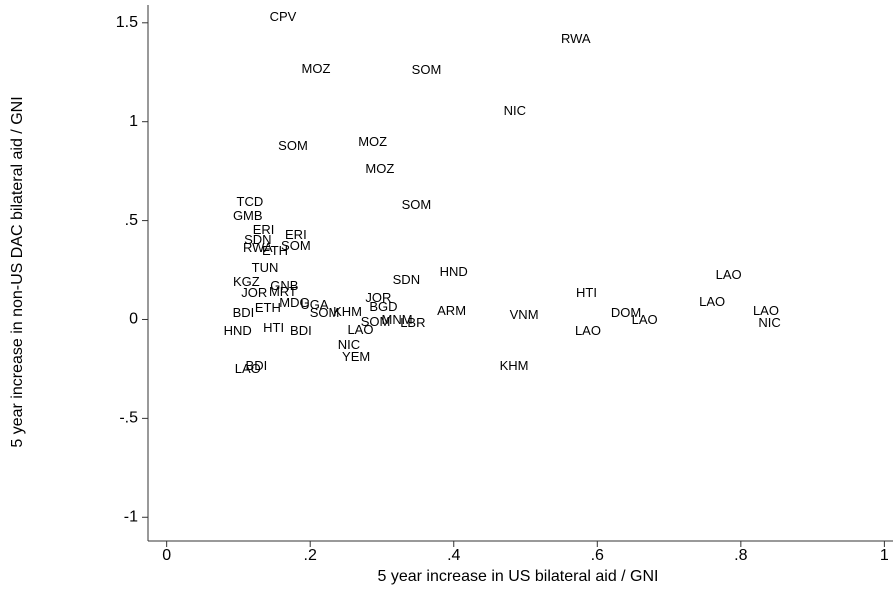 Image resolution: width=893 pixels, height=590 pixels. Describe the element at coordinates (131, 220) in the screenshot. I see `y-tick-label: .5` at that location.